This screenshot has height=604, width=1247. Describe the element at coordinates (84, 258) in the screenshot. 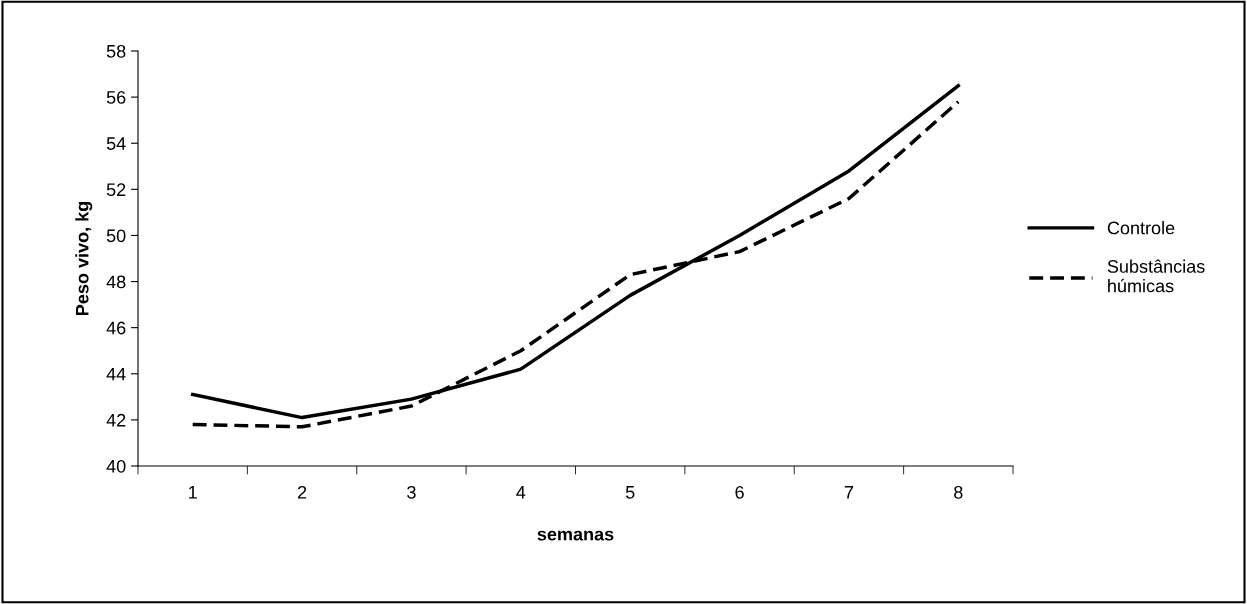

I see `y-axis-title: Peso vivo, kg` at that location.